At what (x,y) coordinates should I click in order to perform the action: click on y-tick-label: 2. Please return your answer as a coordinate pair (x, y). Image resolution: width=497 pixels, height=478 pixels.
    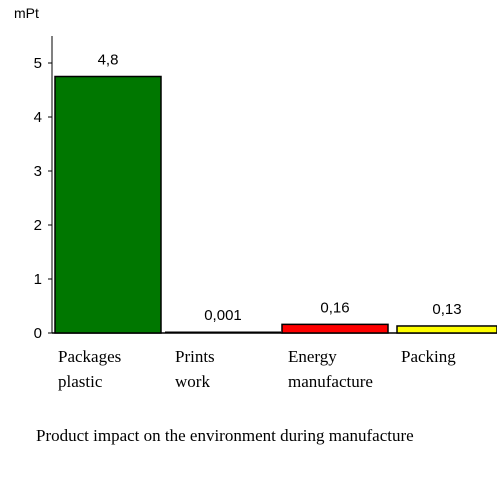
    Looking at the image, I should click on (38, 225).